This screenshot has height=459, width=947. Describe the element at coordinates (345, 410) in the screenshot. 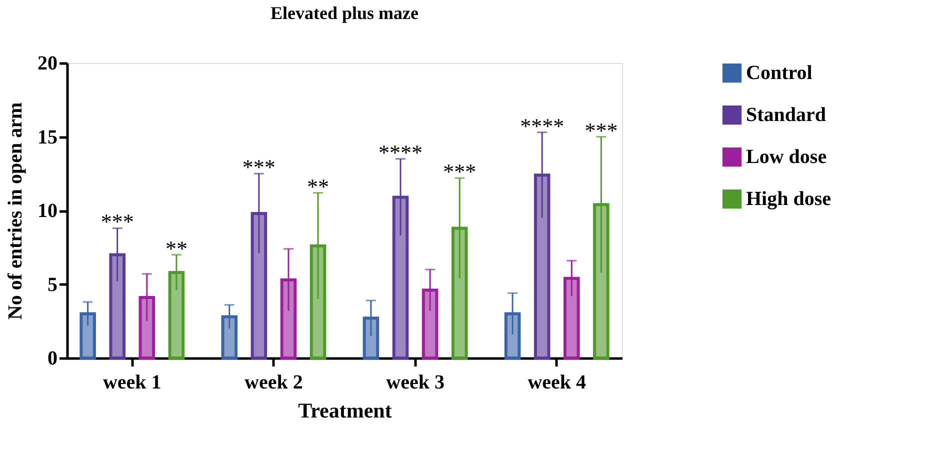

I see `x-axis-title: Treatment` at that location.